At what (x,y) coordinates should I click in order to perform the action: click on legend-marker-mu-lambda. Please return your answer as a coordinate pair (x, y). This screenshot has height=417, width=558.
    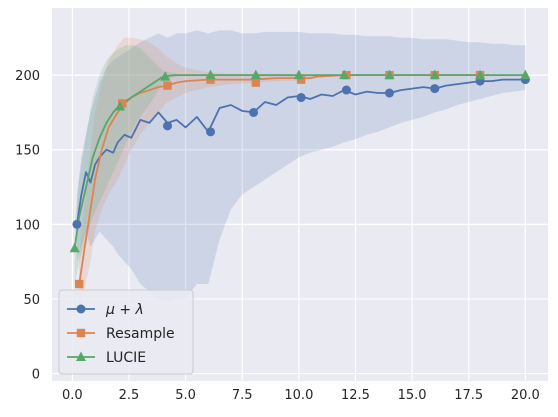
    Looking at the image, I should click on (81, 309).